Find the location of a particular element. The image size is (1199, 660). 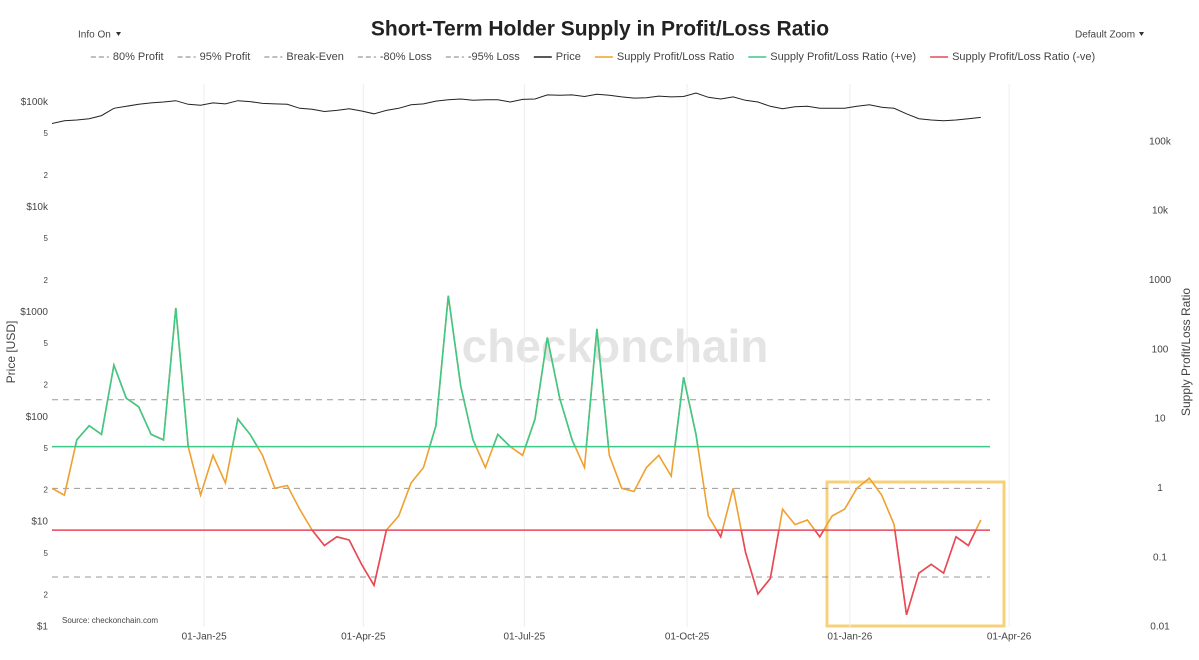

y-tick-label: $1 is located at coordinates (43, 627).